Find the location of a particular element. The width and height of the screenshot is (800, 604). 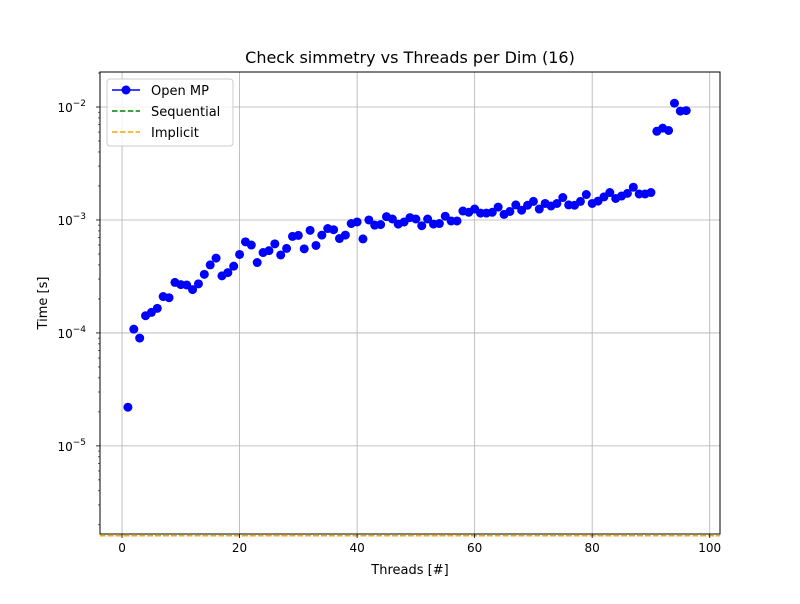

legend-sequential-label: Sequential is located at coordinates (185, 112).